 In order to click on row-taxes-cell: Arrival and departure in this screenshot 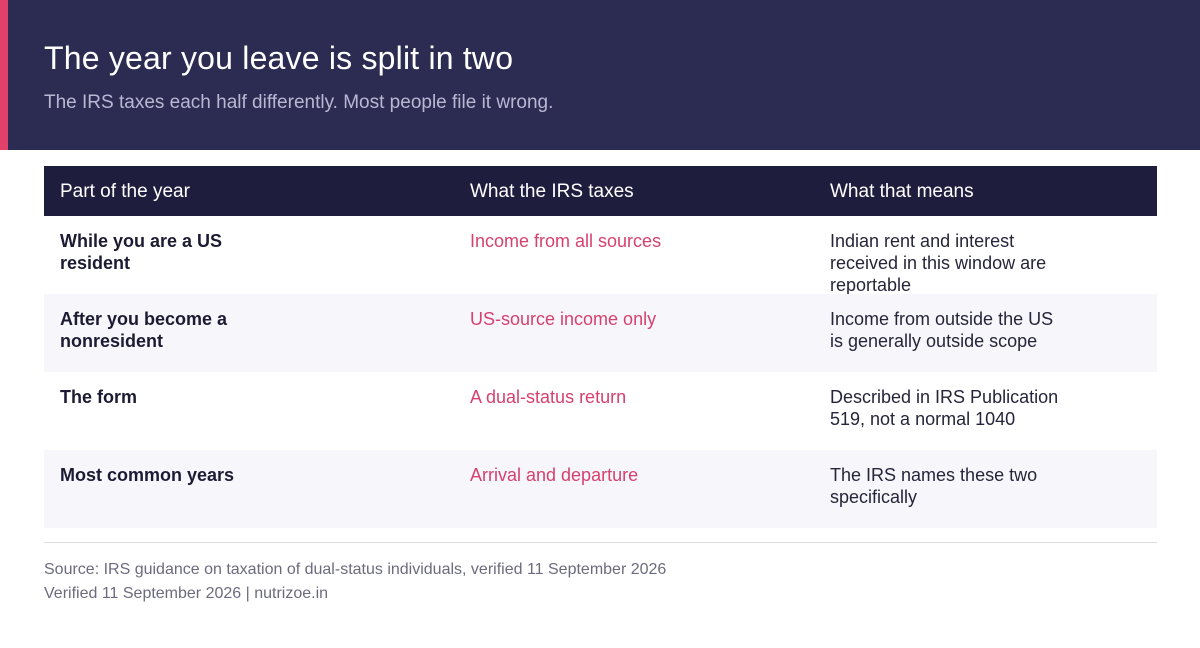, I will do `click(554, 475)`.